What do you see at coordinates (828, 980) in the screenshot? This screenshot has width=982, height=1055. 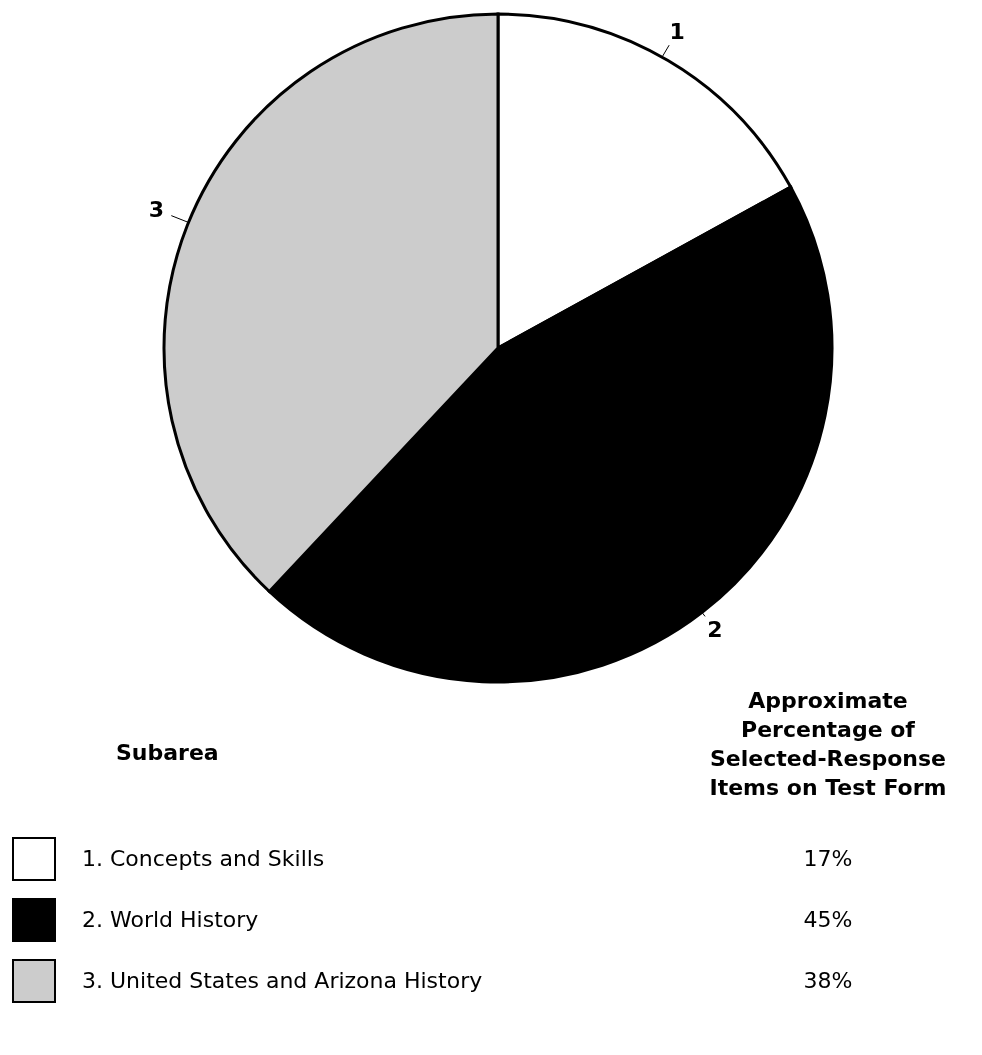 I see `data-label: 38%` at bounding box center [828, 980].